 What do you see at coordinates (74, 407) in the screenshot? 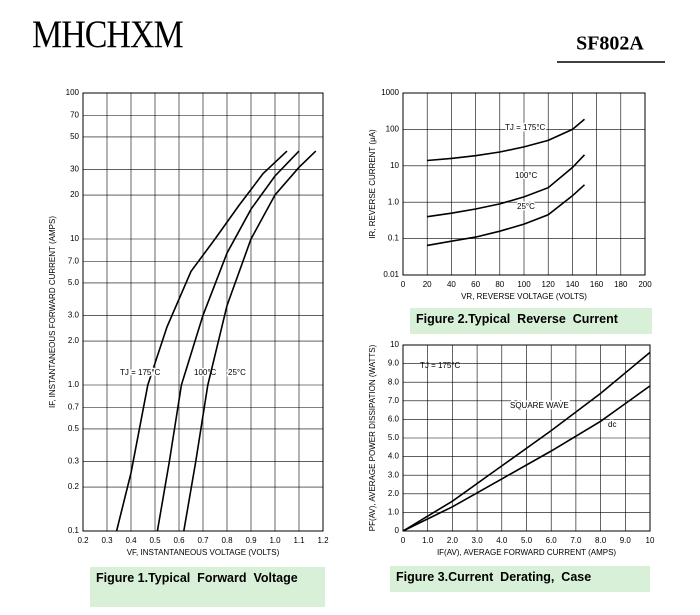
I see `y-tick-label: 0.7` at bounding box center [74, 407].